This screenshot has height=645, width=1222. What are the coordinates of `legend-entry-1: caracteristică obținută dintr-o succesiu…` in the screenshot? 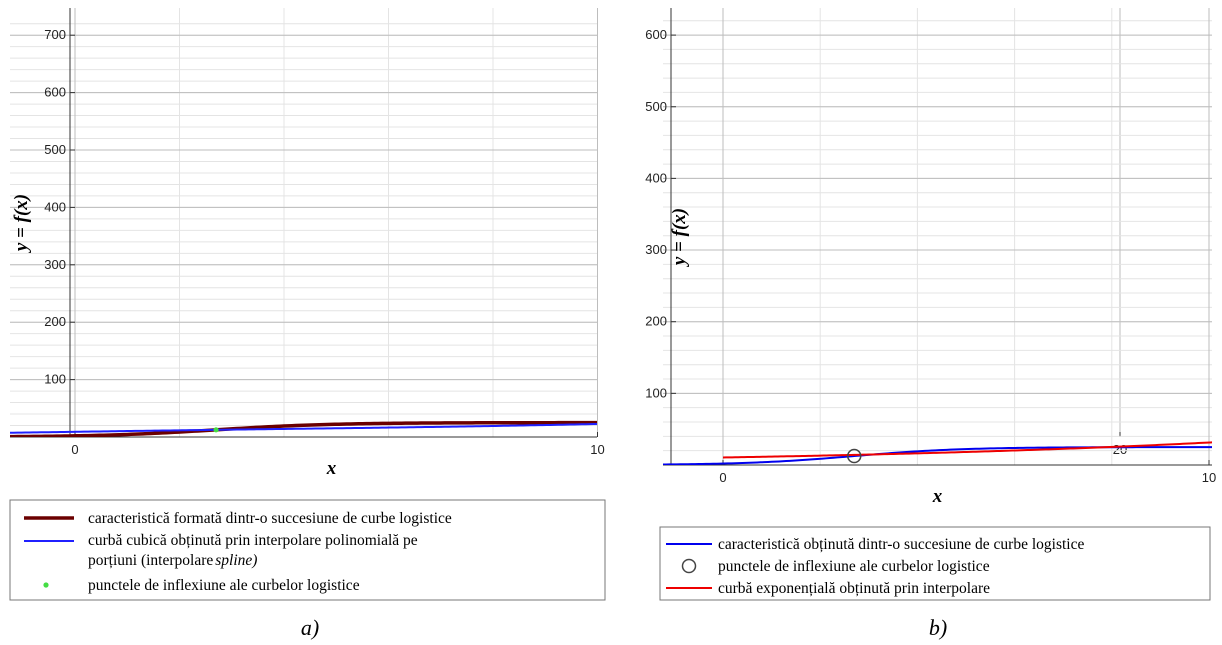 It's located at (901, 544).